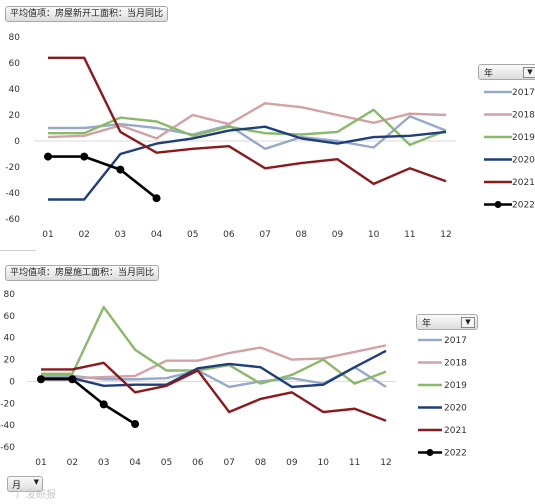 This screenshot has width=535, height=504. I want to click on chart2-series-line-2021, so click(214, 391).